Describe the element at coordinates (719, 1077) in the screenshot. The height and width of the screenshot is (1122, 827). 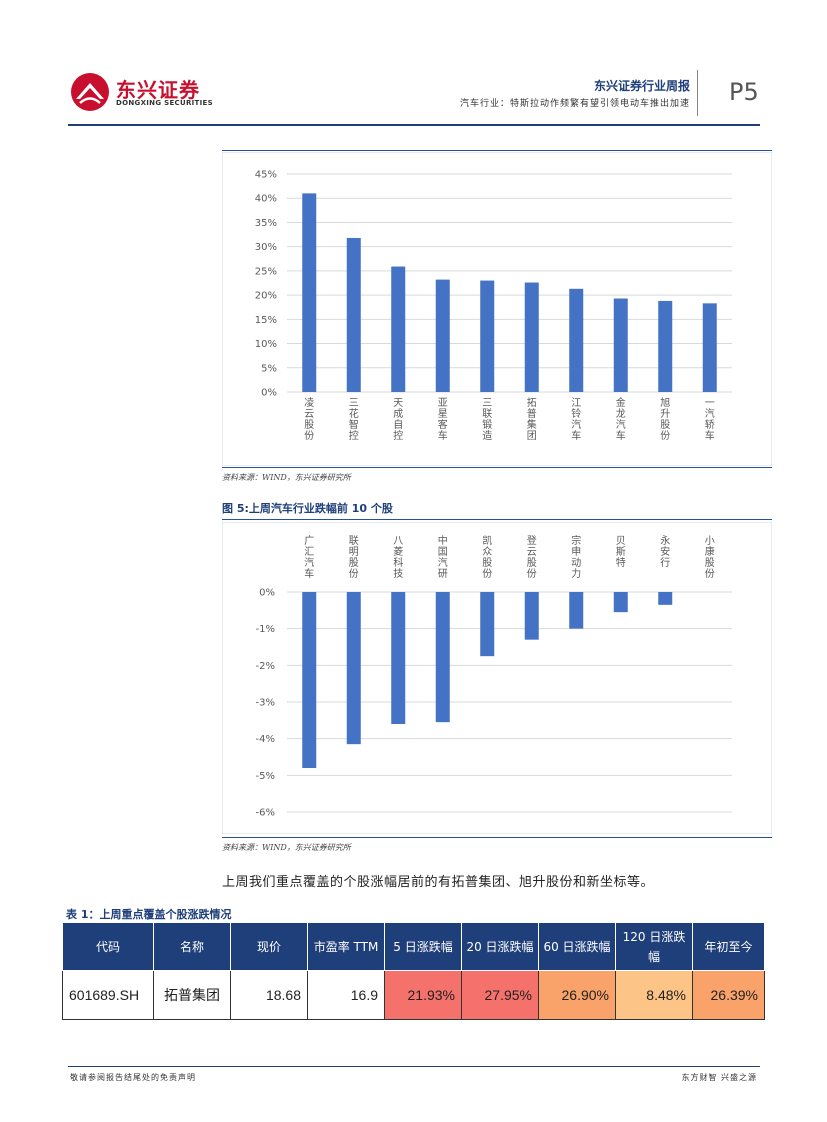
I see `footer-slogan: 东方财智 兴盛之源` at that location.